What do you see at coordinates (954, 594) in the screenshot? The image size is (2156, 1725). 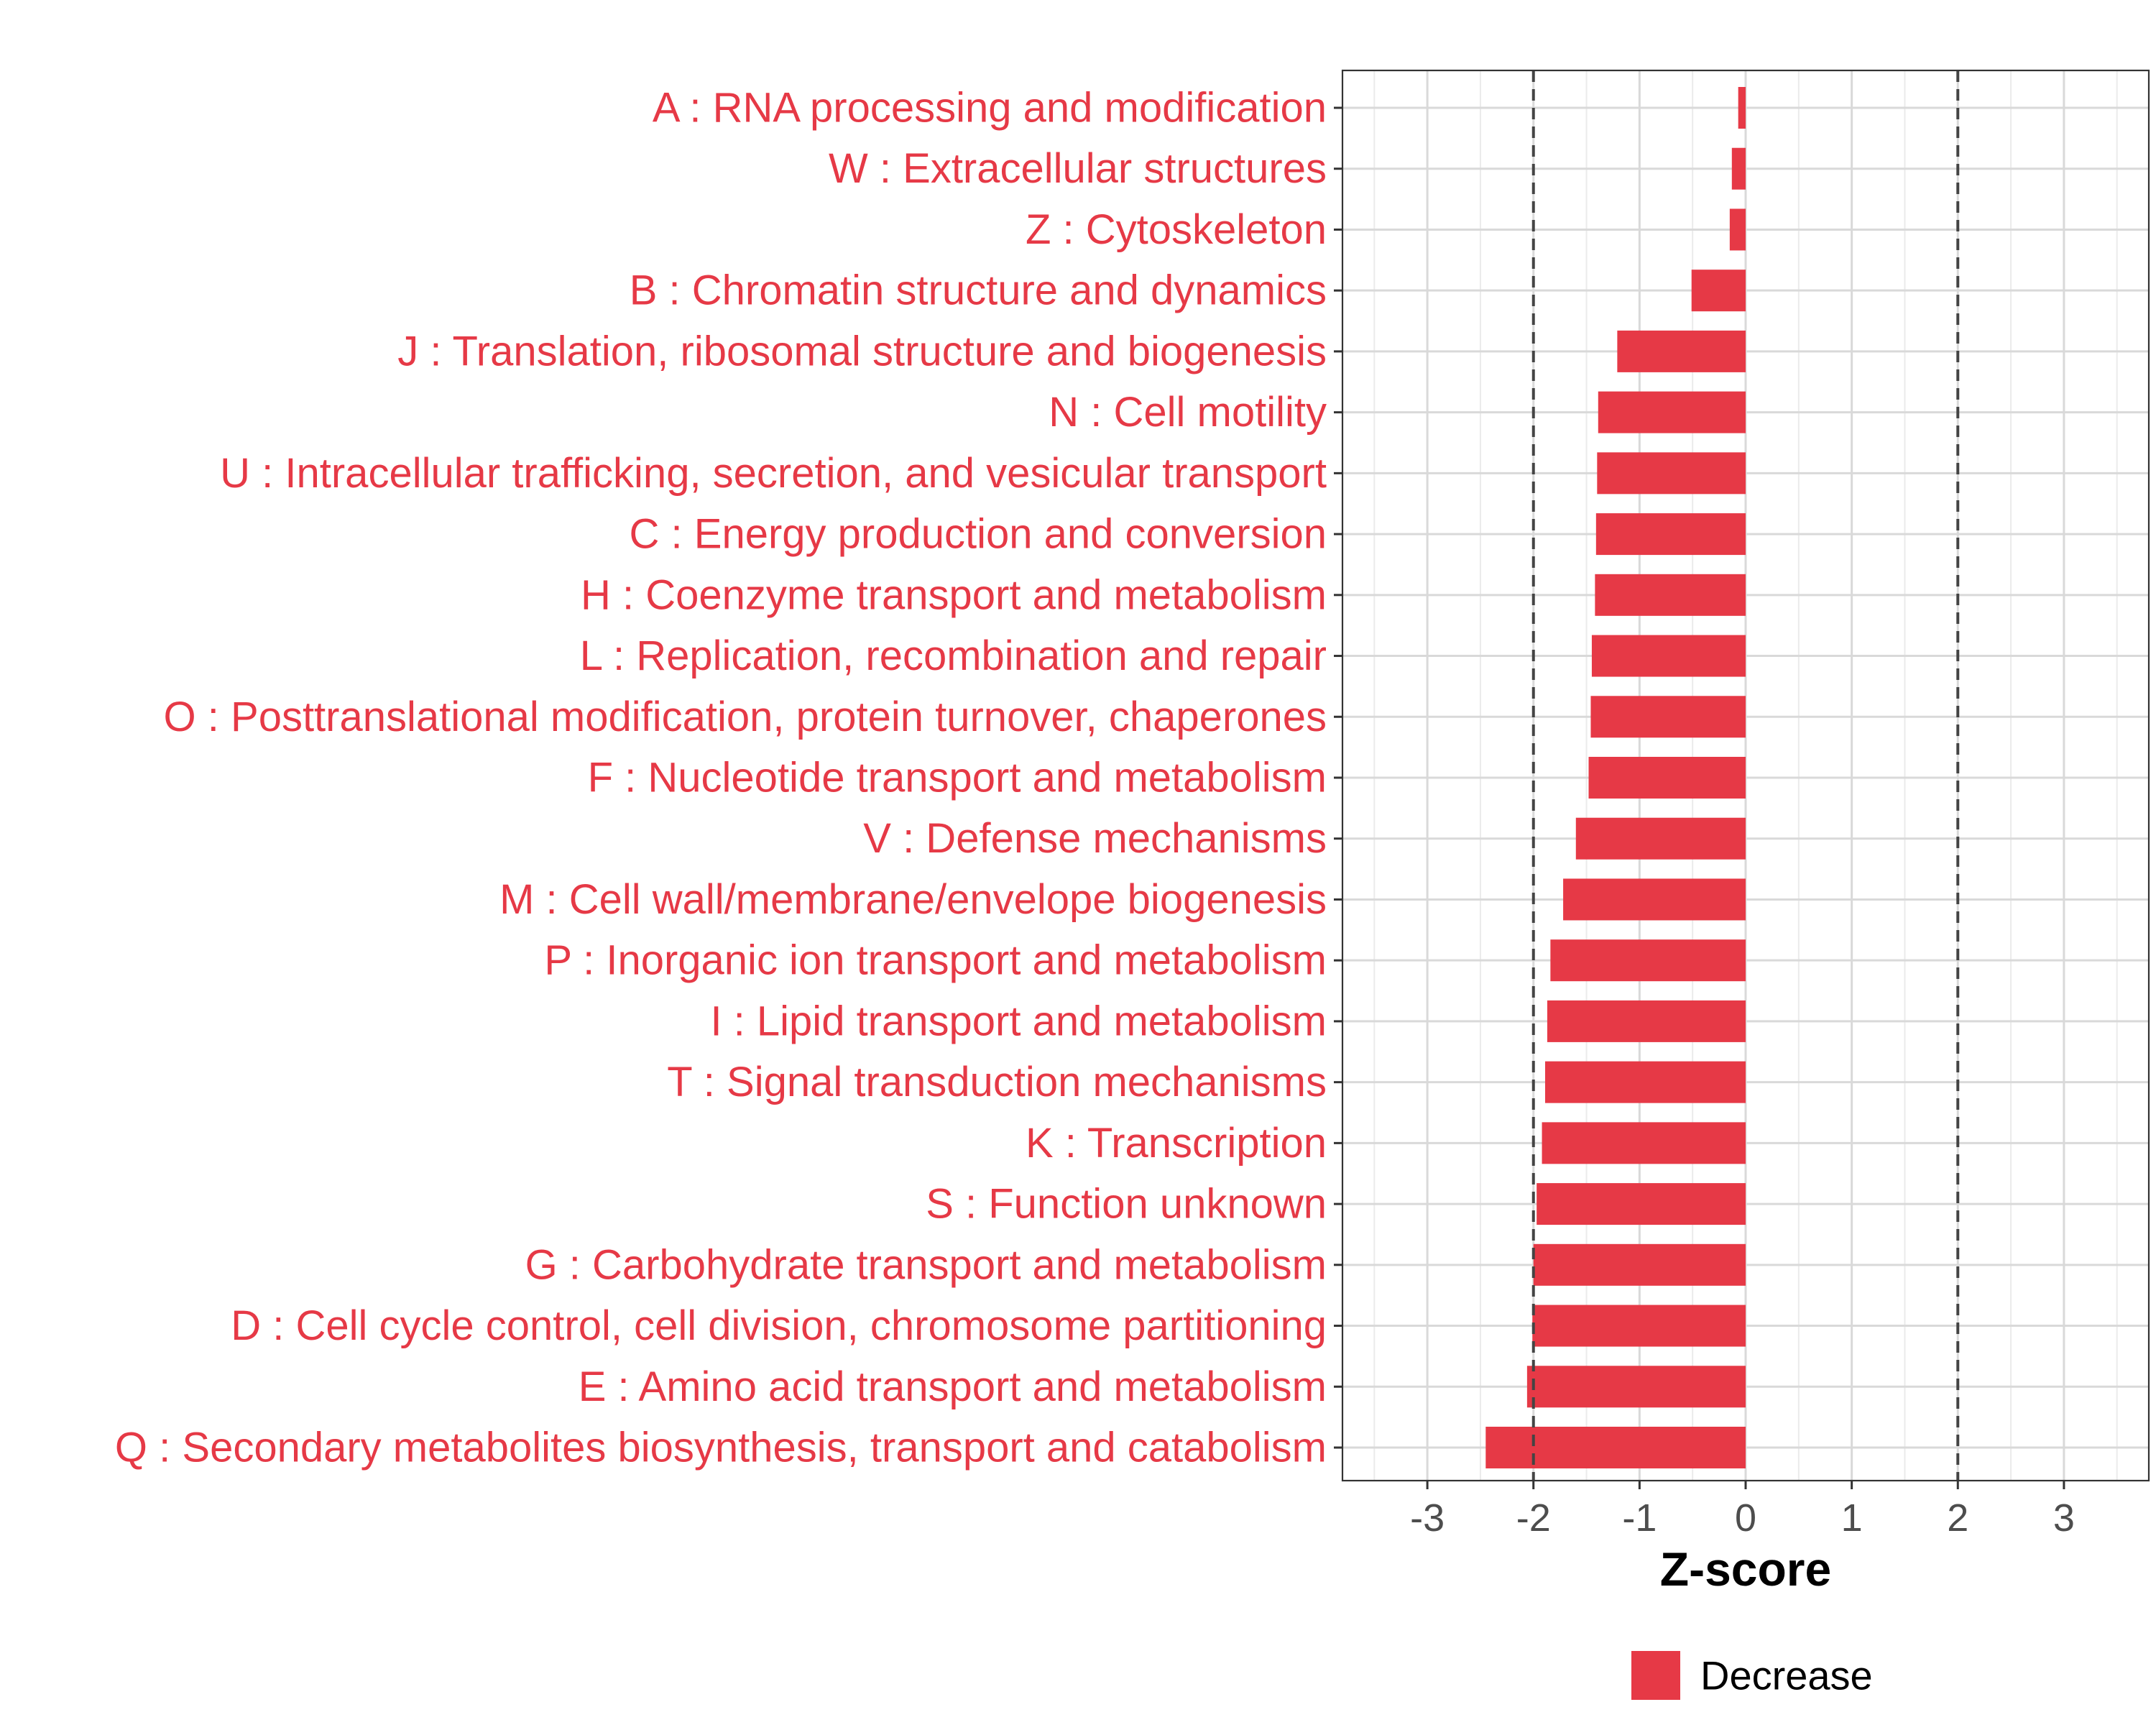 I see `category-label: H : Coenzyme transport and metabolism` at bounding box center [954, 594].